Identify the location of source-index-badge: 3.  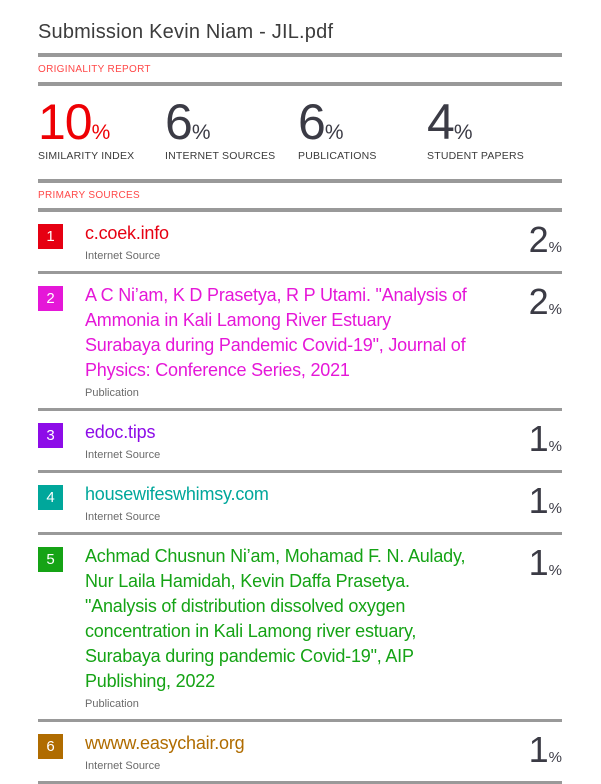
(50, 435).